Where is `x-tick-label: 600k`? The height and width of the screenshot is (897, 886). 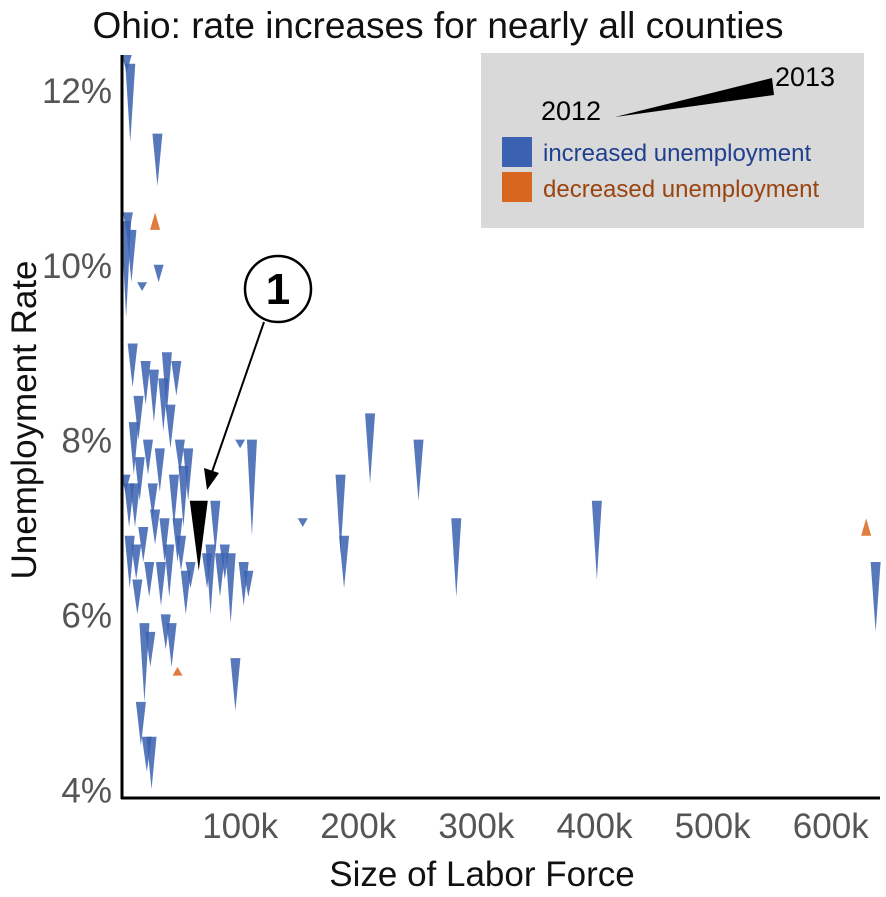
x-tick-label: 600k is located at coordinates (831, 826).